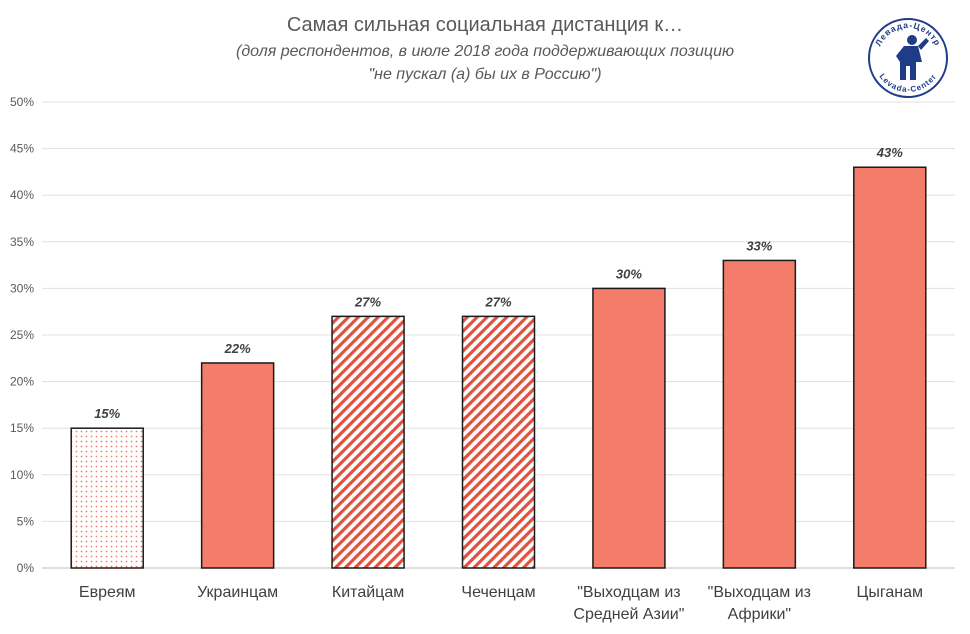 The width and height of the screenshot is (970, 634). I want to click on y-tick-label: 10%, so click(22, 475).